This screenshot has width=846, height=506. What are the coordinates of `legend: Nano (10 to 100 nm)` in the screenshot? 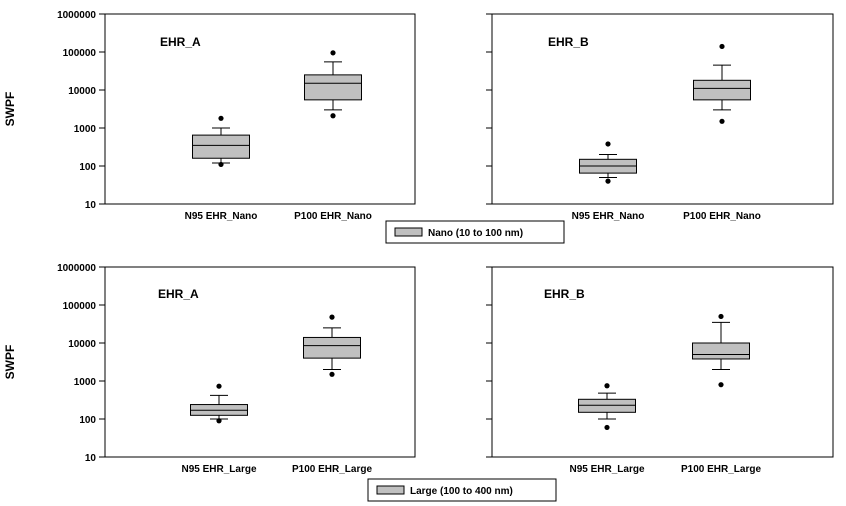 It's located at (475, 232).